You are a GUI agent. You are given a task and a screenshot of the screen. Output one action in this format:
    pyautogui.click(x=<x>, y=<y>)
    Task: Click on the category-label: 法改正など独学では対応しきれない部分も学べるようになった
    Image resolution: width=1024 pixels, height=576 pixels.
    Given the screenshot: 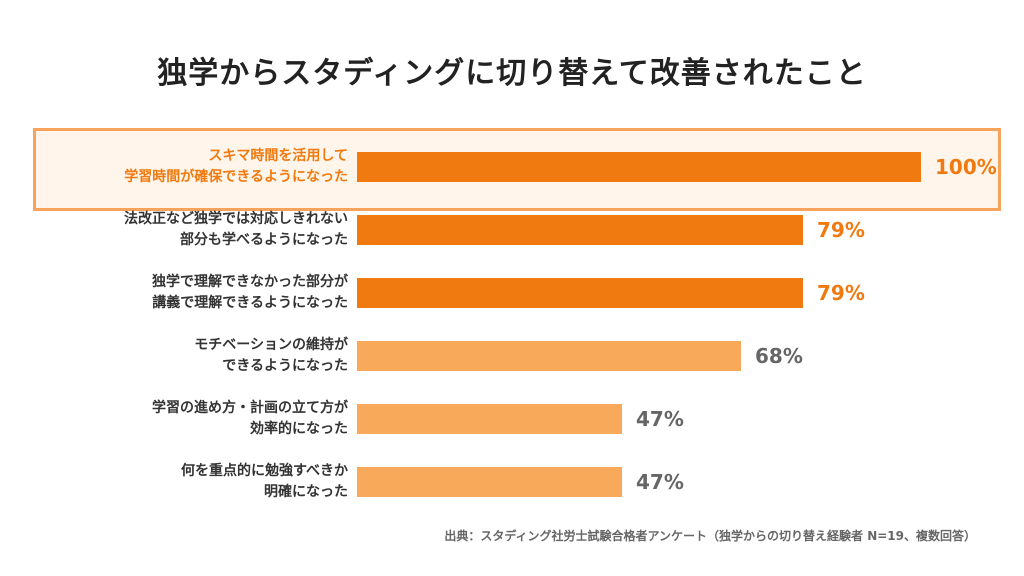 What is the action you would take?
    pyautogui.click(x=188, y=230)
    